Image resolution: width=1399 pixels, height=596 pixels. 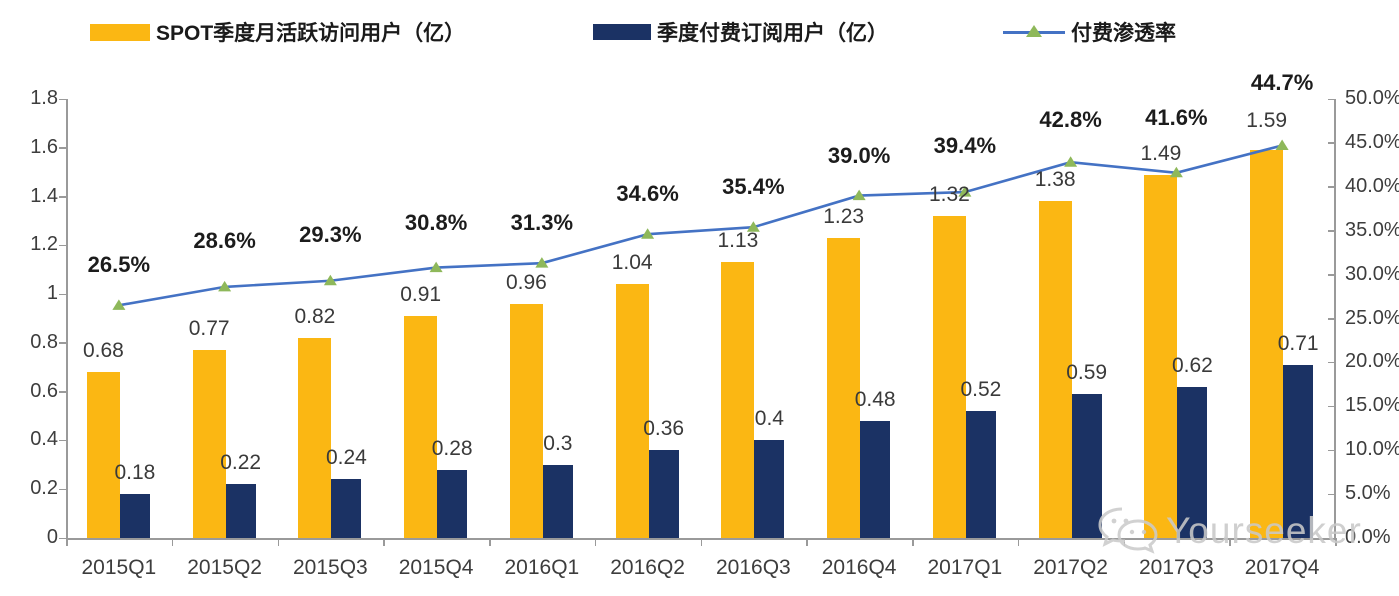 What do you see at coordinates (315, 316) in the screenshot?
I see `bar-value-label-mau: 0.82` at bounding box center [315, 316].